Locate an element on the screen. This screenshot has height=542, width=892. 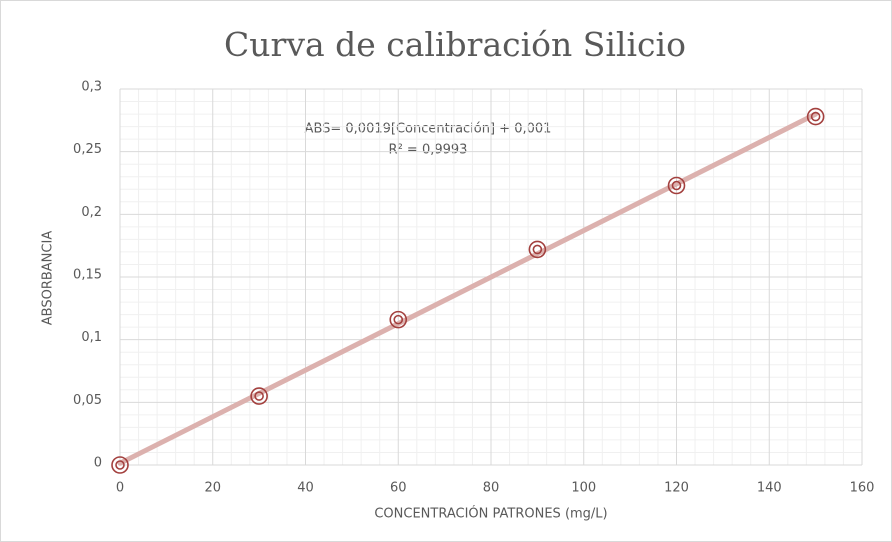
annotation: R² = 0,9993 is located at coordinates (428, 150).